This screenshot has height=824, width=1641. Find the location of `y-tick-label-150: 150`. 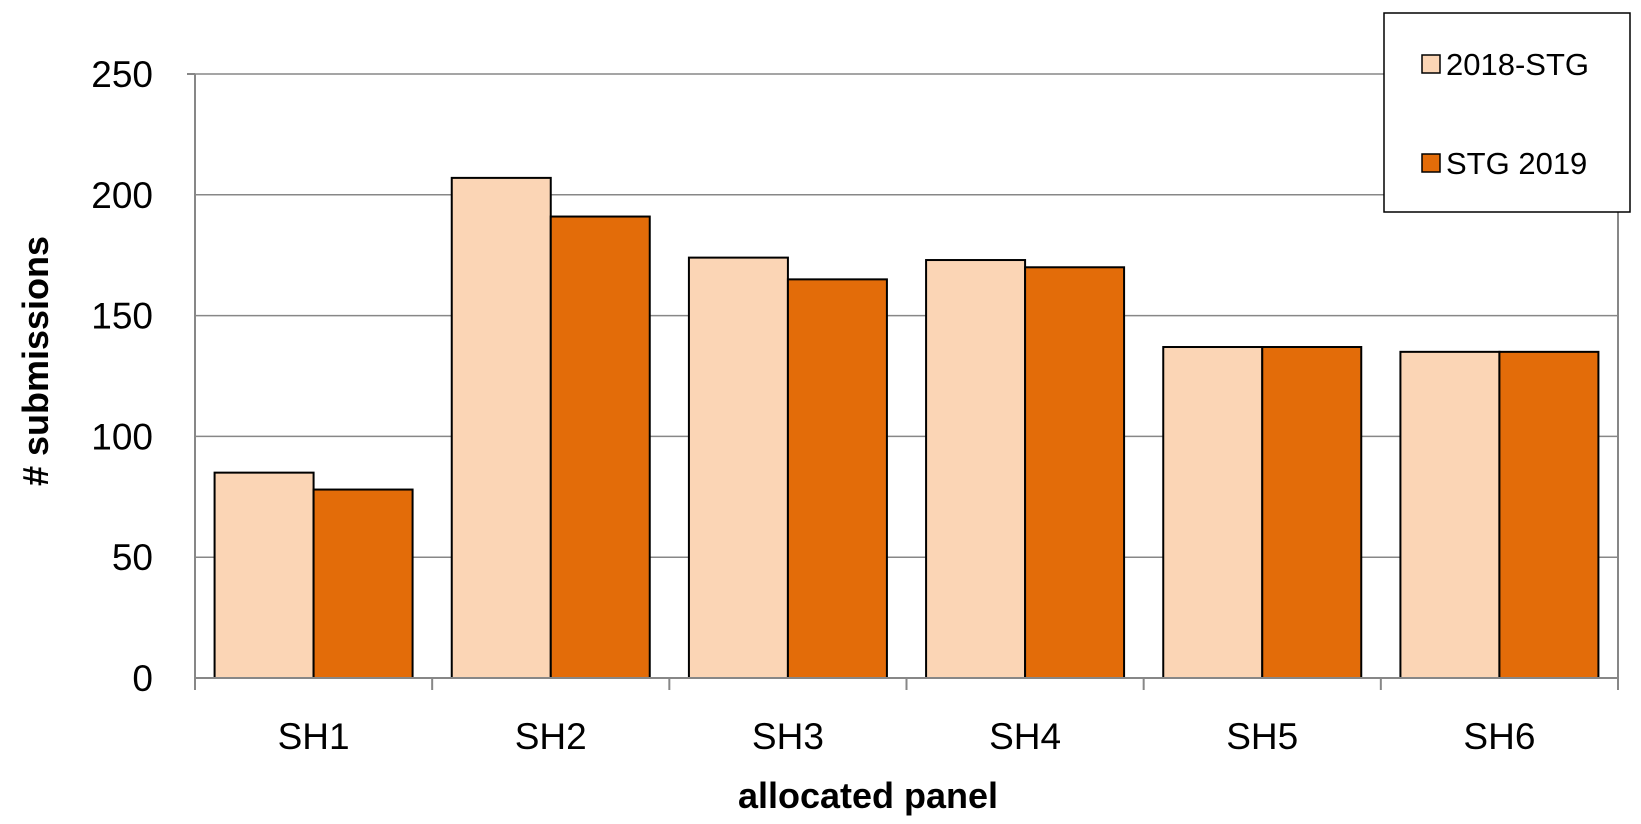

y-tick-label-150: 150 is located at coordinates (122, 316).